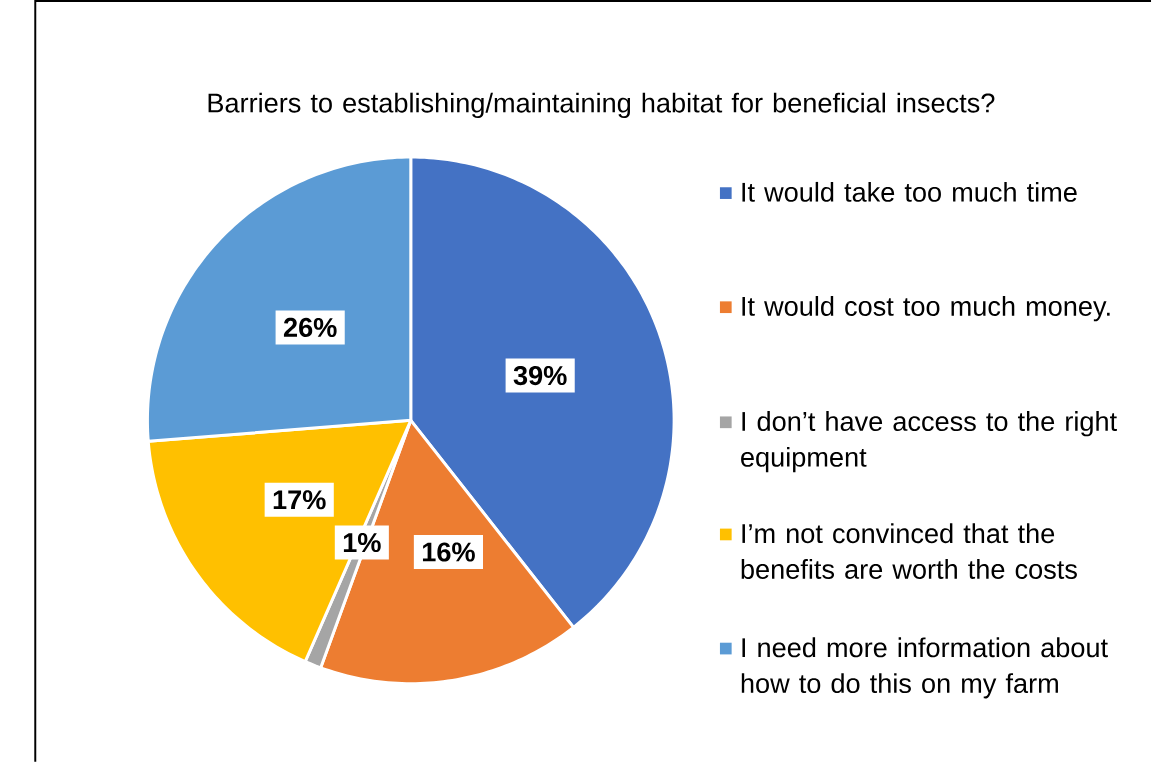  What do you see at coordinates (448, 552) in the screenshot?
I see `data-label: 16%` at bounding box center [448, 552].